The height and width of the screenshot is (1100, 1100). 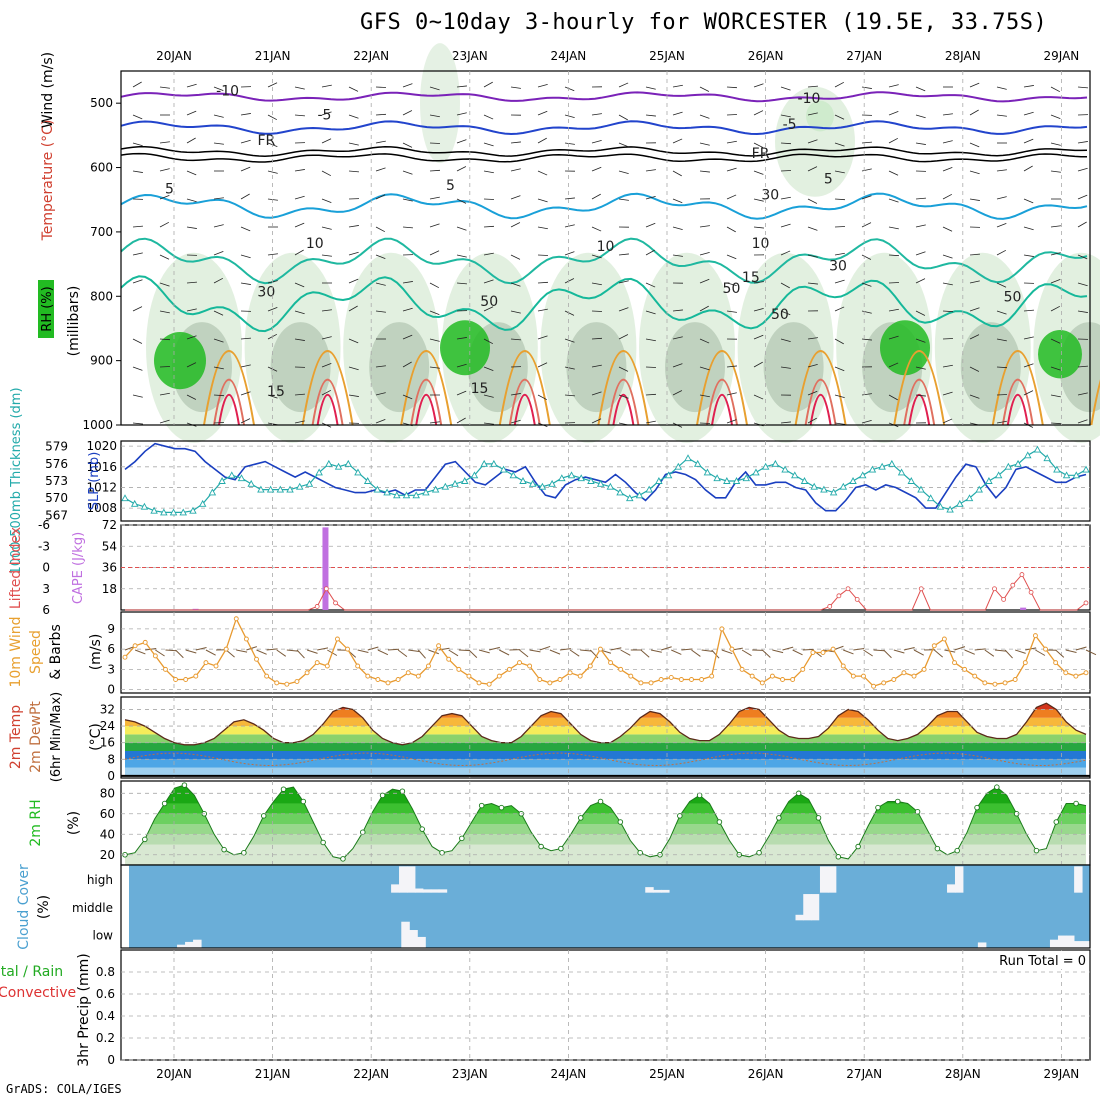 What do you see at coordinates (450, 186) in the screenshot?
I see `isotherm-label: 5` at bounding box center [450, 186].